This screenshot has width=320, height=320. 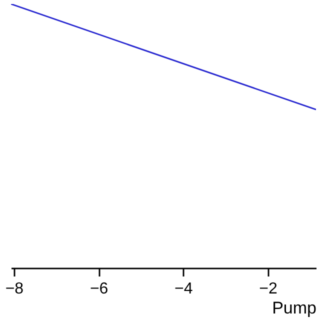 I want to click on x-tick-label: −2, so click(x=268, y=289).